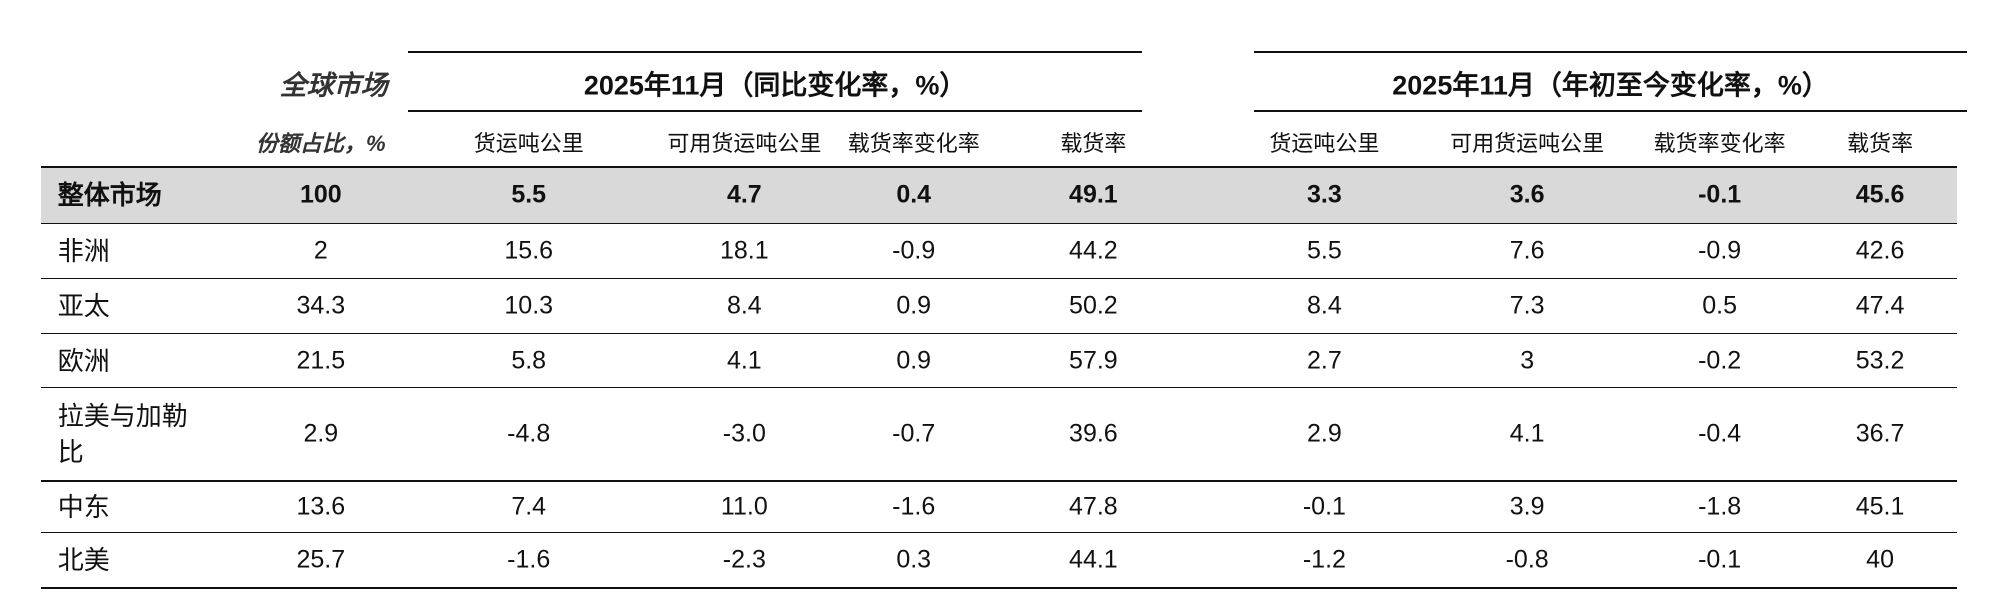 This screenshot has height=601, width=2002. Describe the element at coordinates (775, 85) in the screenshot. I see `group-title: 2025年11月（同比变化率，%）` at that location.